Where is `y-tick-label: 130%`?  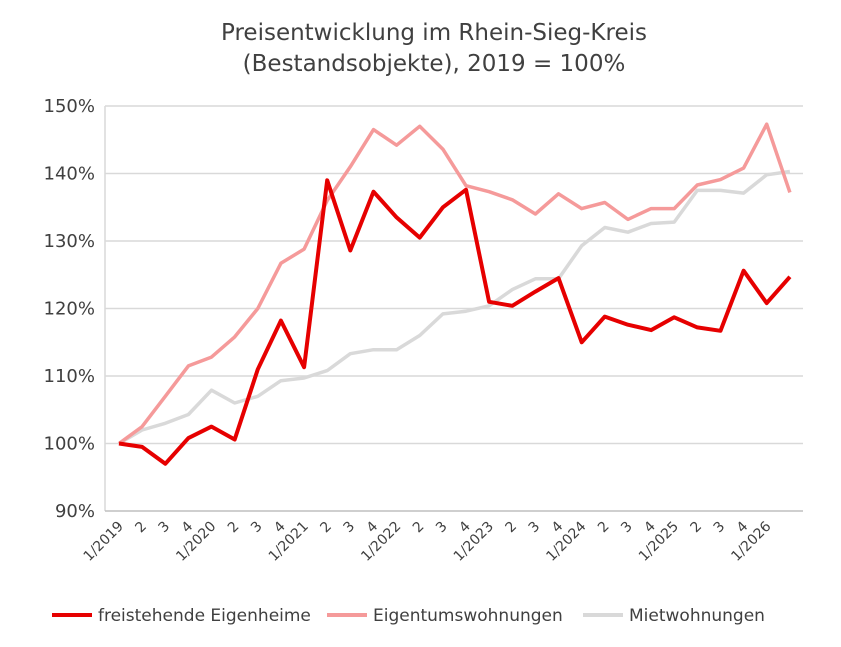 y-tick-label: 130% is located at coordinates (69, 241).